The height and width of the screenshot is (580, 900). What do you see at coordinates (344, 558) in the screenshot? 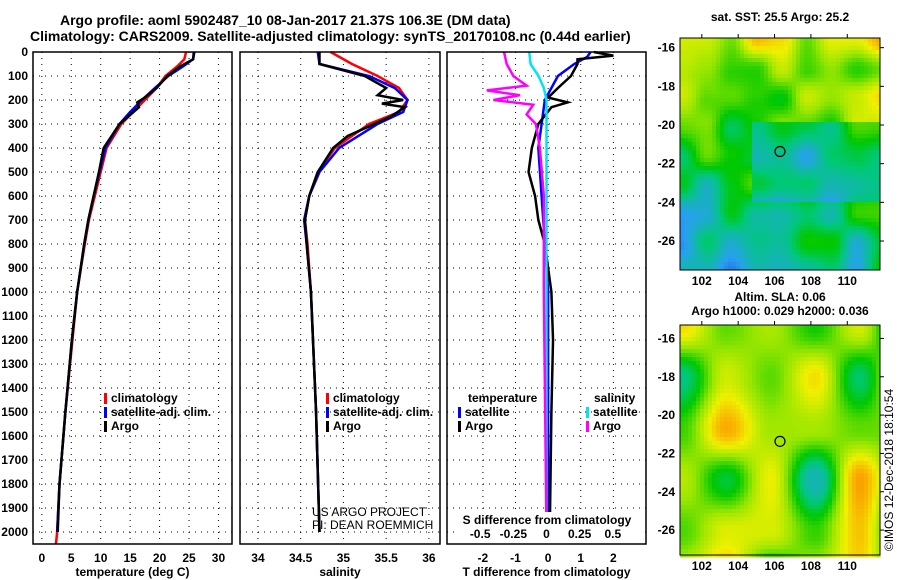
I see `x-tick-label: 35` at bounding box center [344, 558].